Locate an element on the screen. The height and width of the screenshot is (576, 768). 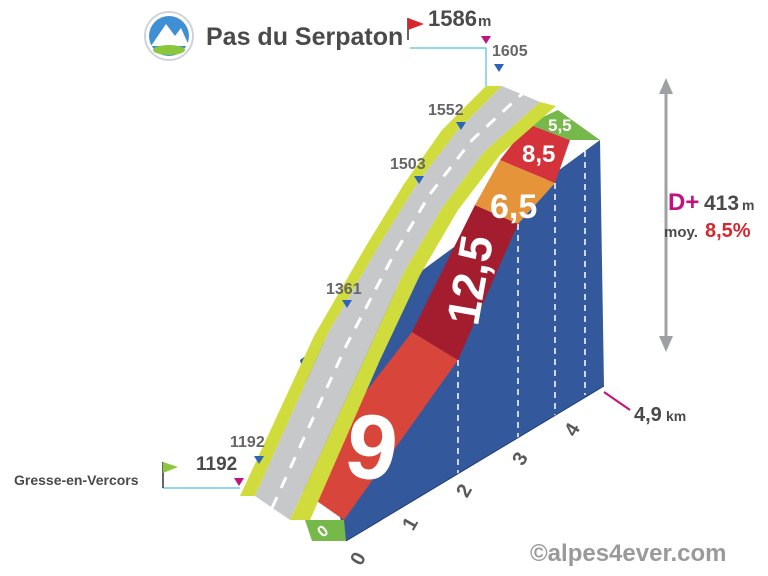
marker-1552-icon is located at coordinates (461, 126).